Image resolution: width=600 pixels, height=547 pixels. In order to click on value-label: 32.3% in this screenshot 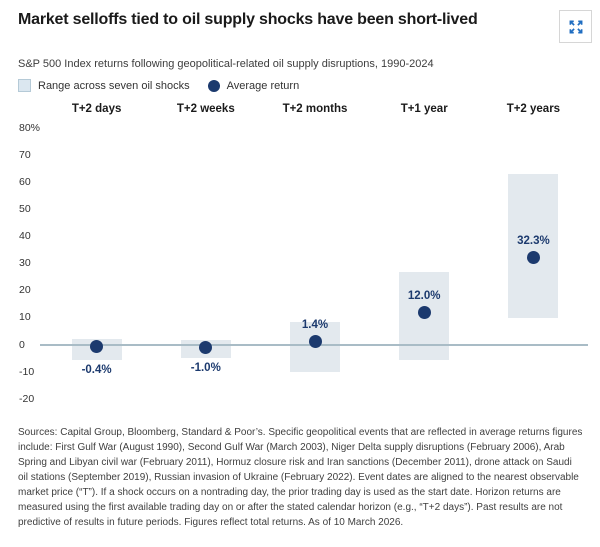, I will do `click(533, 240)`.